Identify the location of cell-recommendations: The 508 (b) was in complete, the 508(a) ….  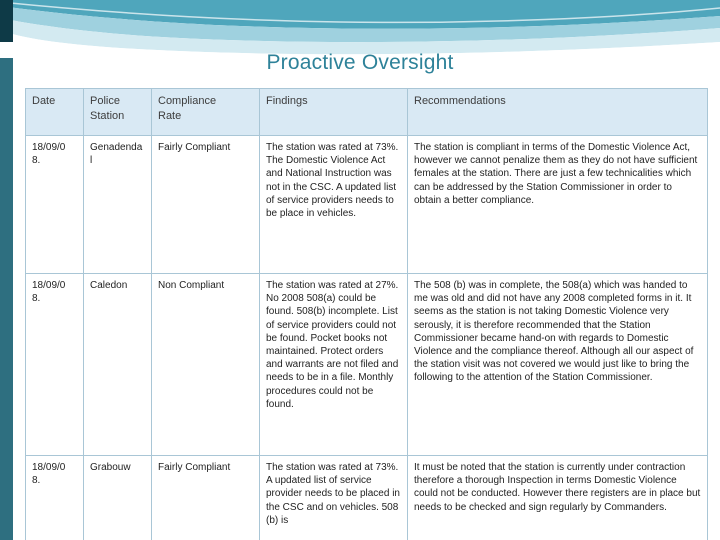
(557, 364).